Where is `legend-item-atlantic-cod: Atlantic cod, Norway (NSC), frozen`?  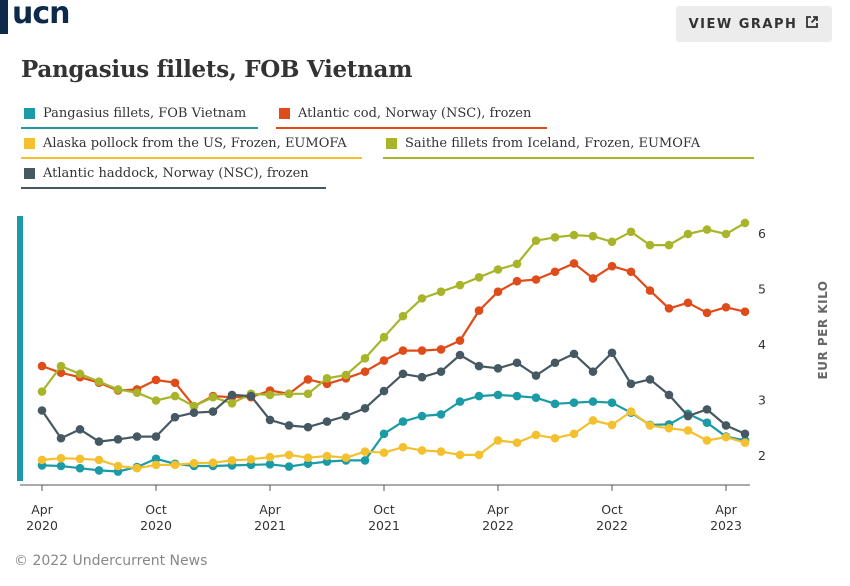 legend-item-atlantic-cod: Atlantic cod, Norway (NSC), frozen is located at coordinates (411, 116).